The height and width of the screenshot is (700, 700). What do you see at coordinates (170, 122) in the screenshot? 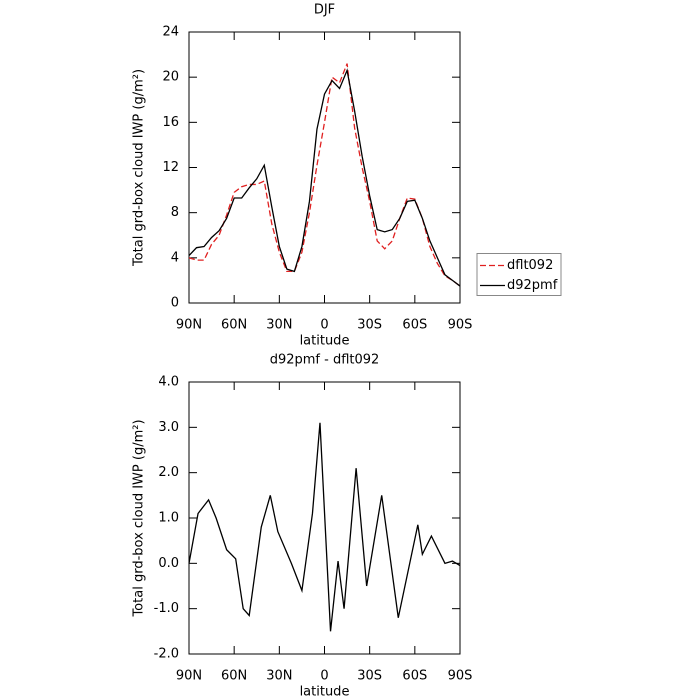
I see `y-tick-label: 16` at bounding box center [170, 122].